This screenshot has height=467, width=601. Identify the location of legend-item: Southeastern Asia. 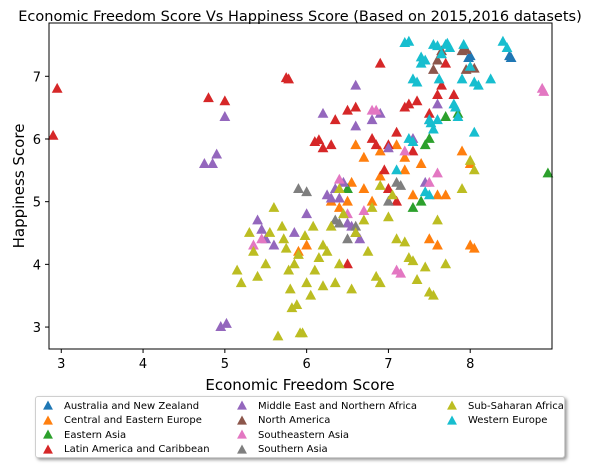
(292, 435).